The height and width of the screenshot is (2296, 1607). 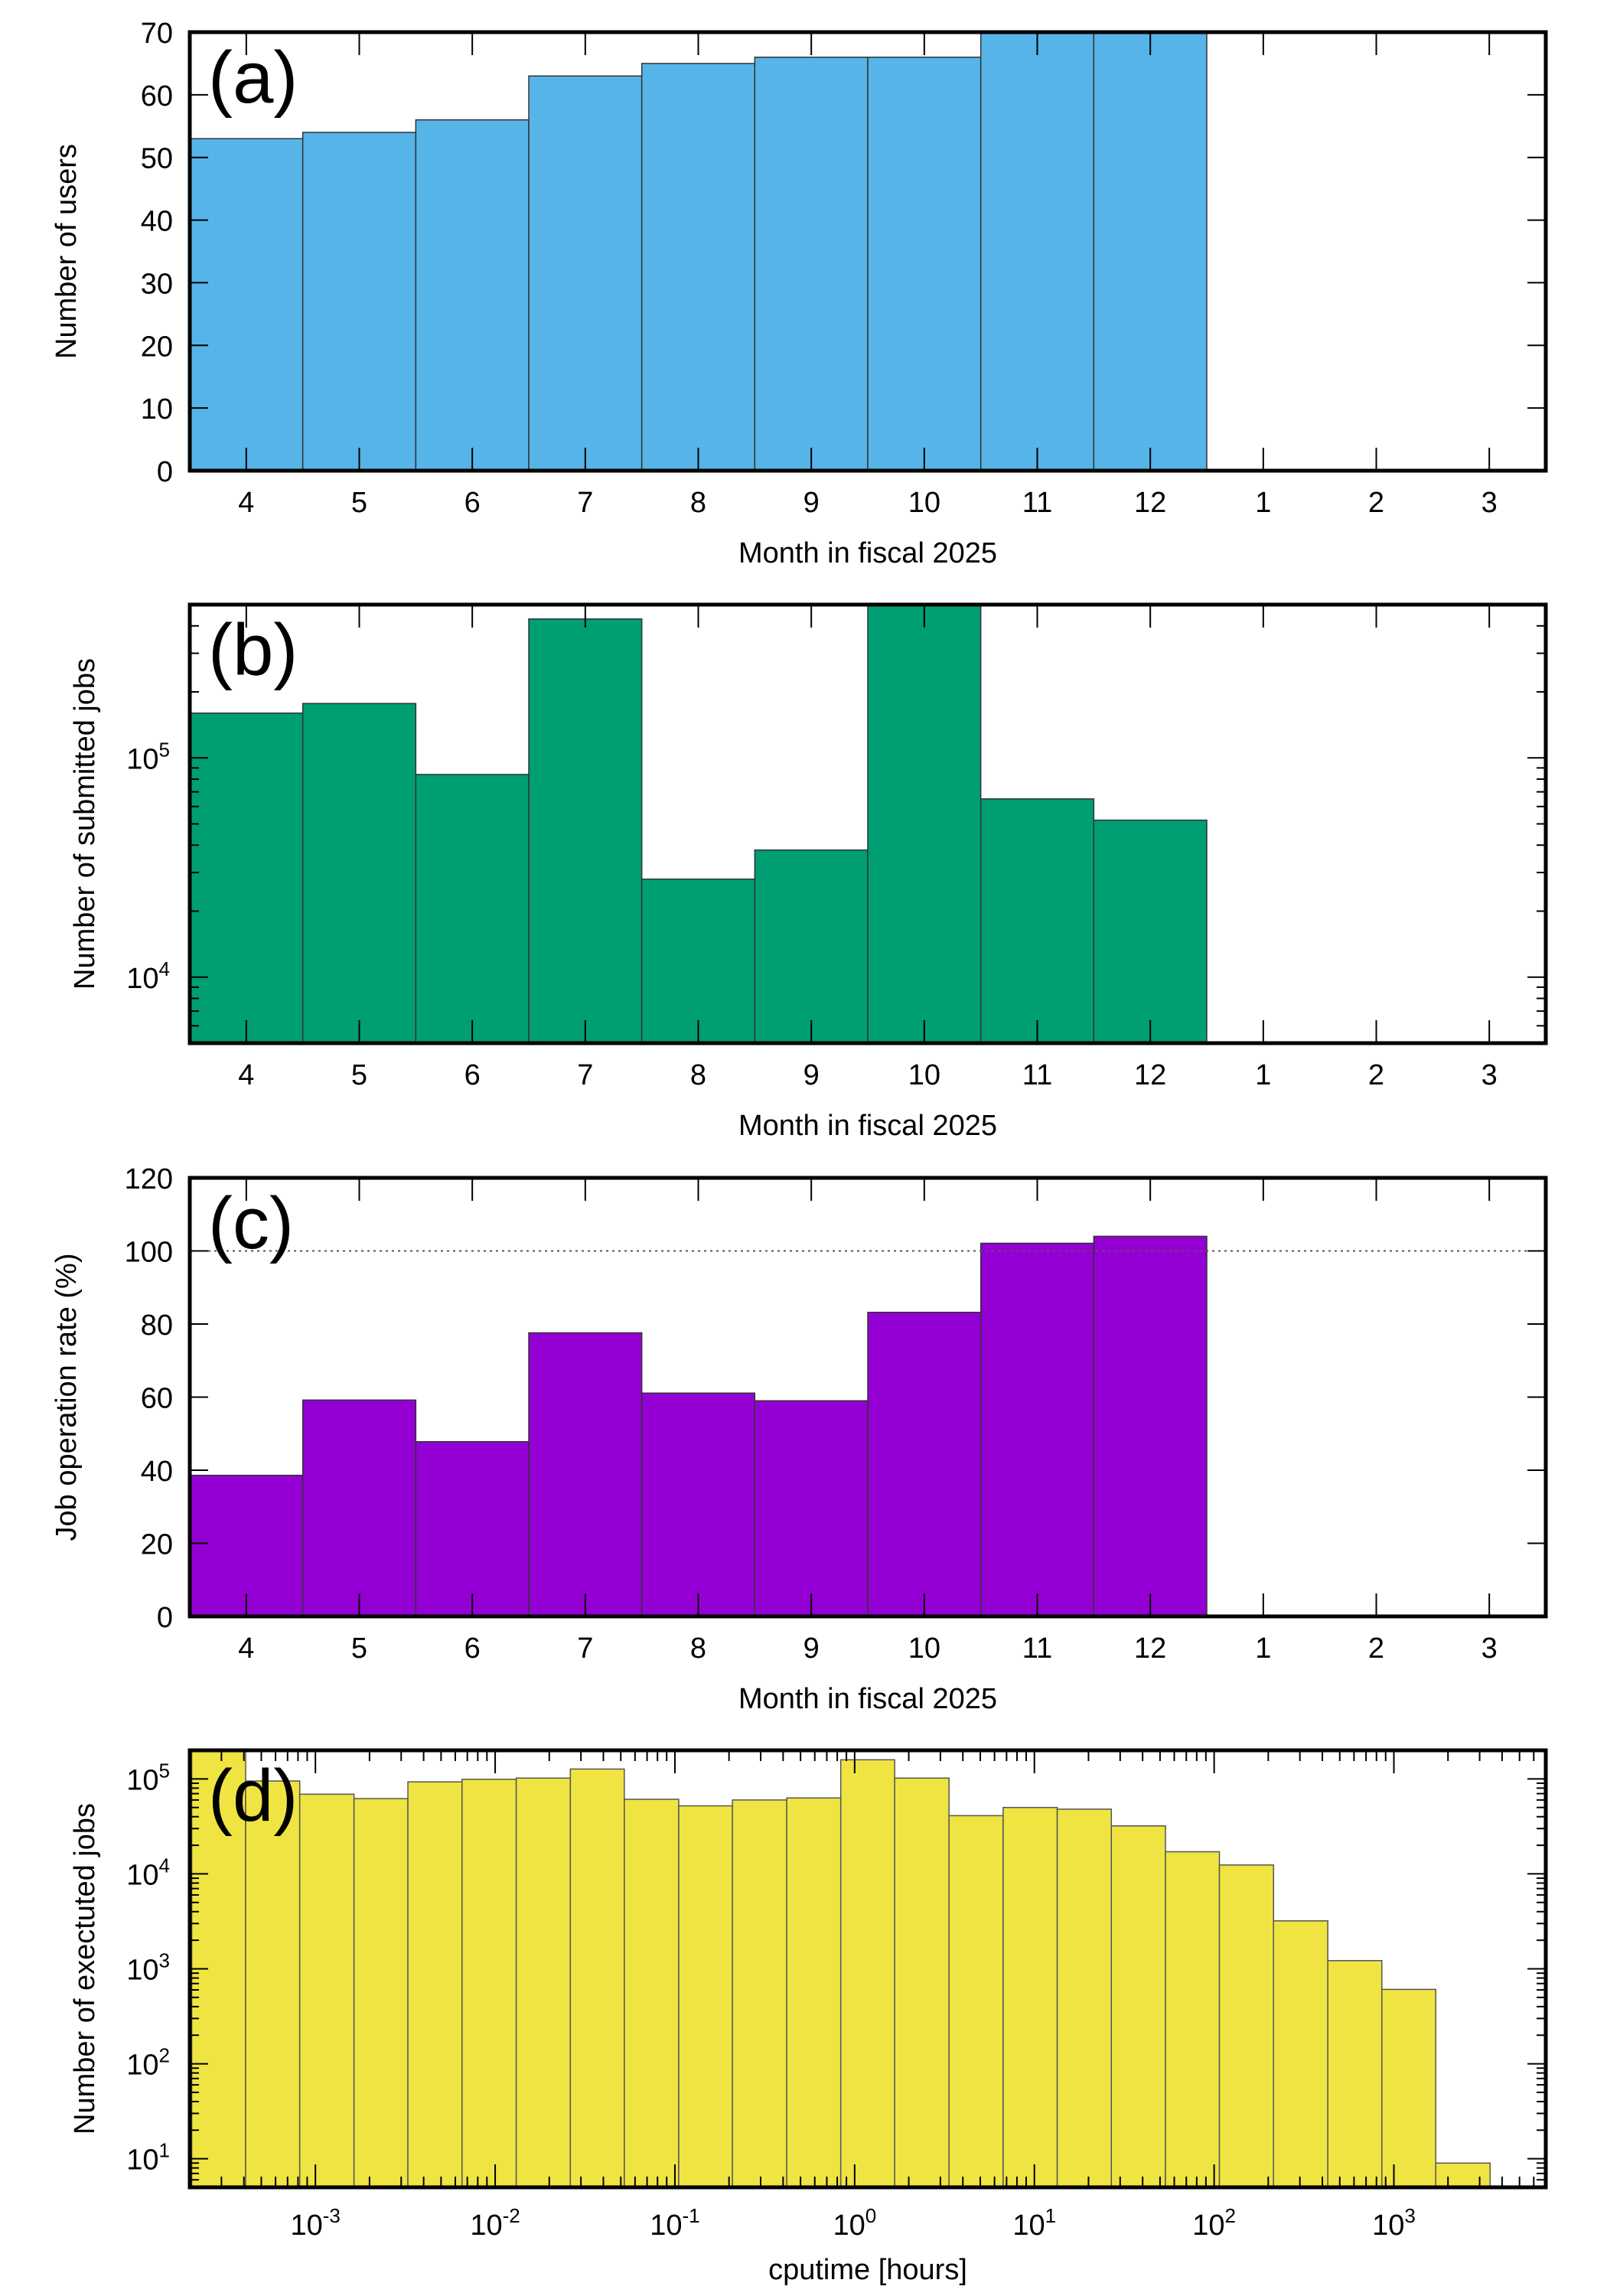 I want to click on x-tick-label: 7, so click(x=585, y=1648).